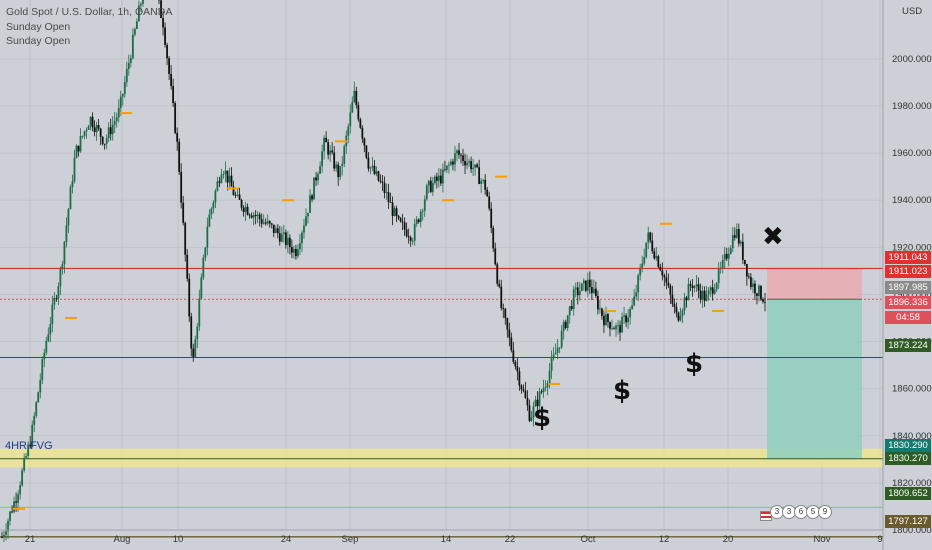 This screenshot has width=932, height=550. What do you see at coordinates (912, 483) in the screenshot?
I see `y-tick-label: 1820.000` at bounding box center [912, 483].